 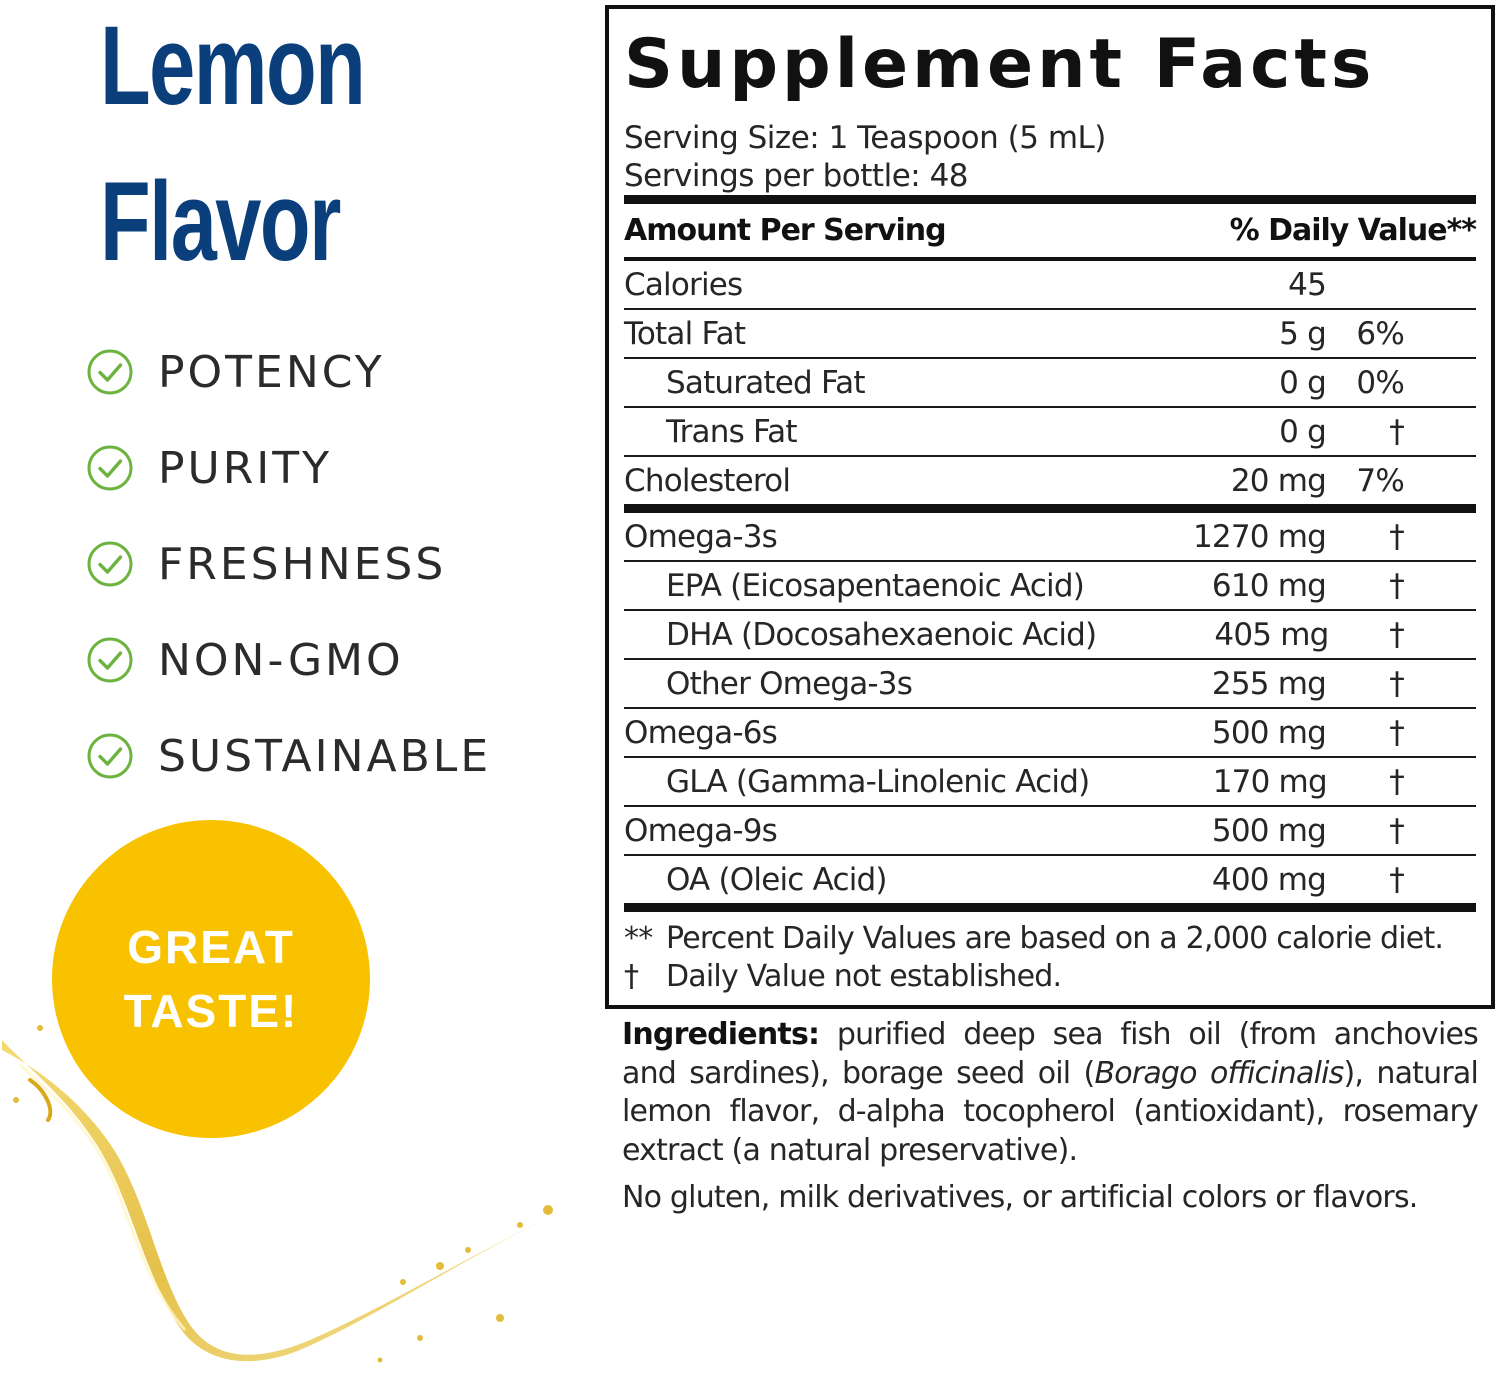 What do you see at coordinates (707, 480) in the screenshot?
I see `nutrient-name: Cholesterol` at bounding box center [707, 480].